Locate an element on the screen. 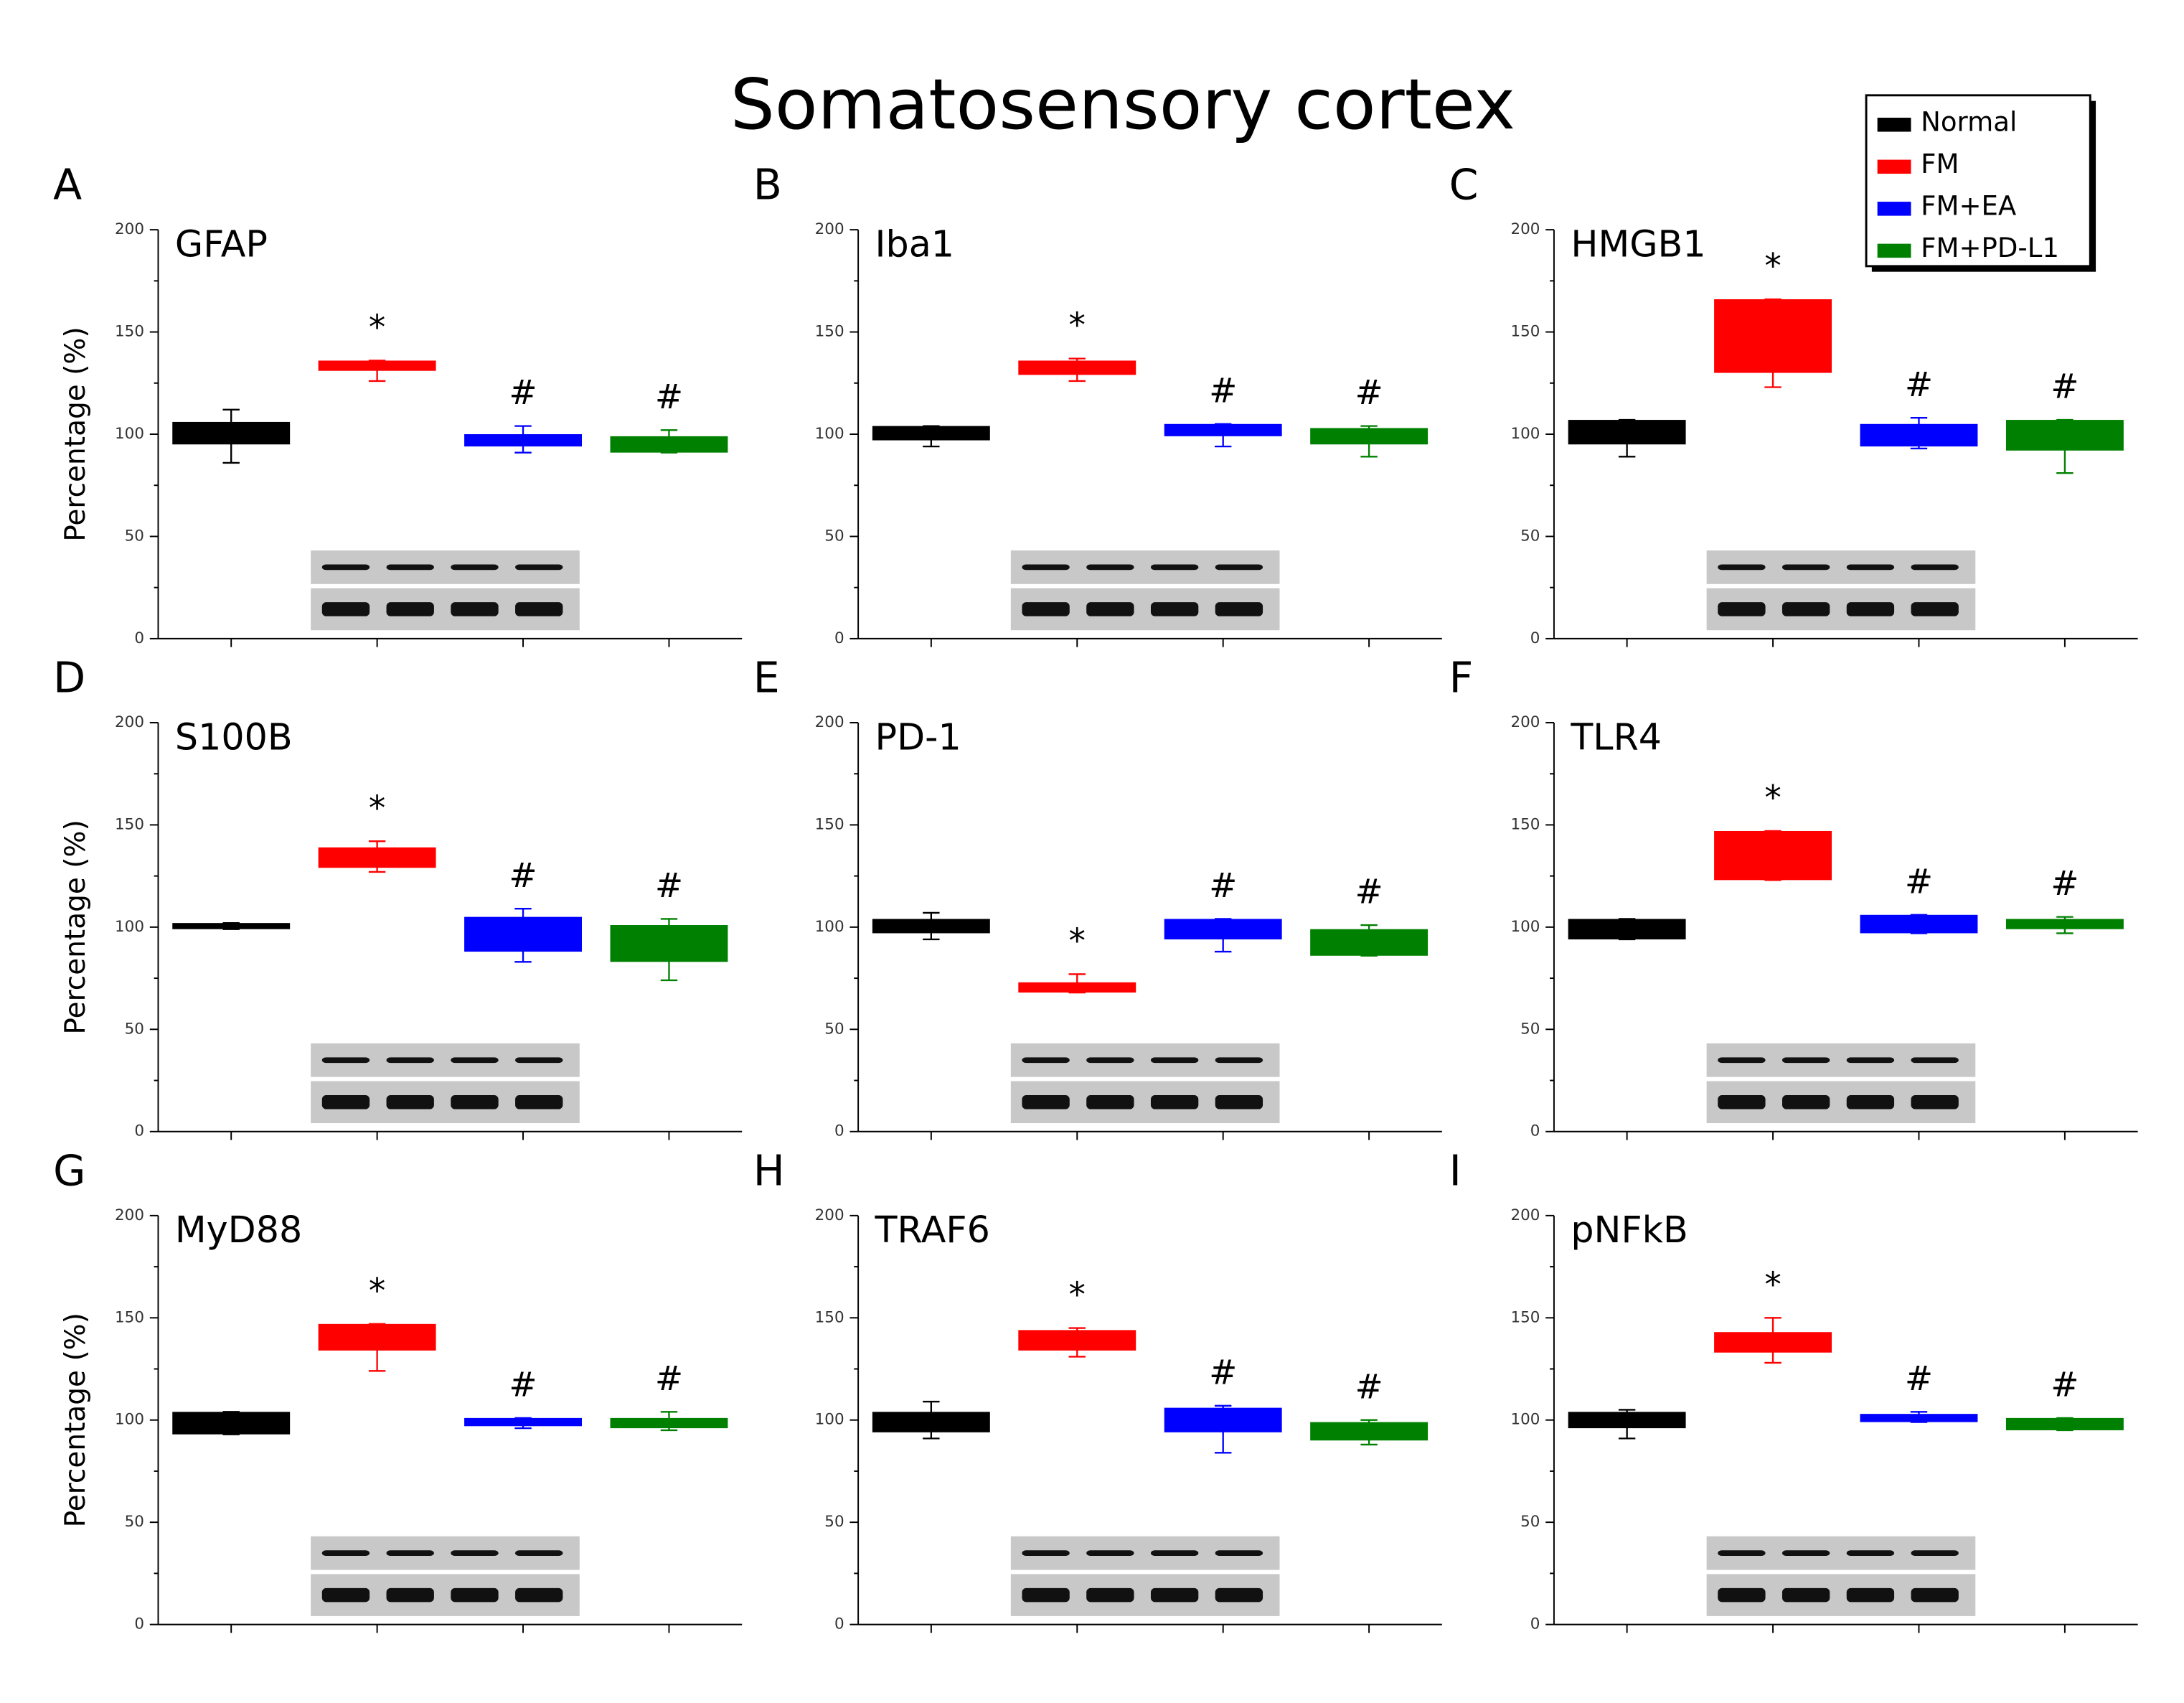 This screenshot has width=2184, height=1703. panel-title: MyD88 is located at coordinates (238, 1230).